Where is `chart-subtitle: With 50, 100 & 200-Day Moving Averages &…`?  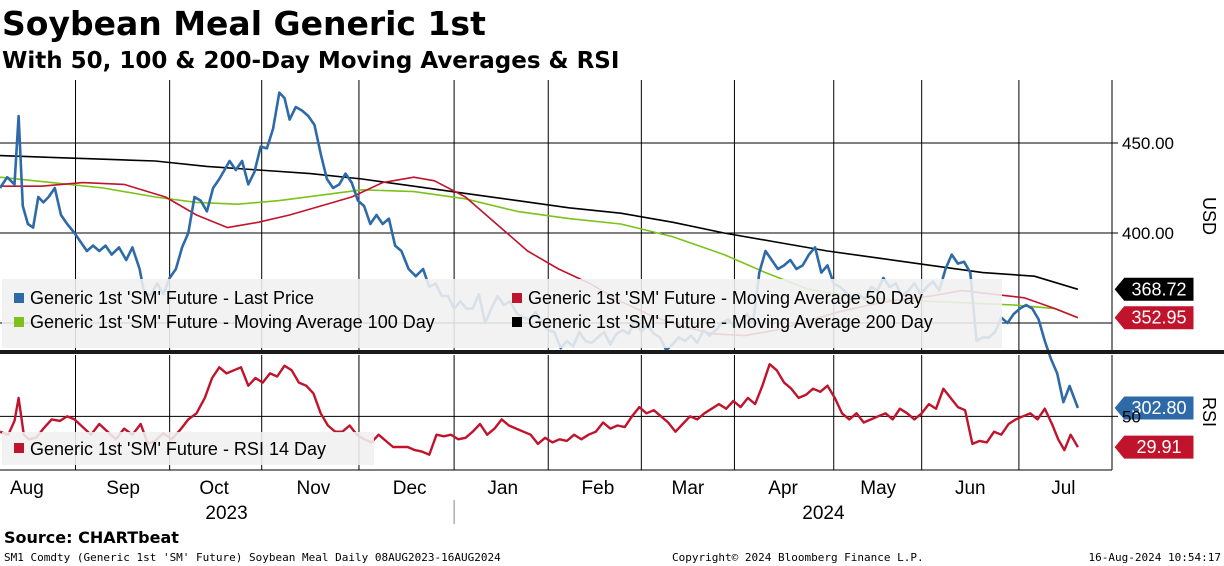
chart-subtitle: With 50, 100 & 200-Day Moving Averages &… is located at coordinates (310, 61).